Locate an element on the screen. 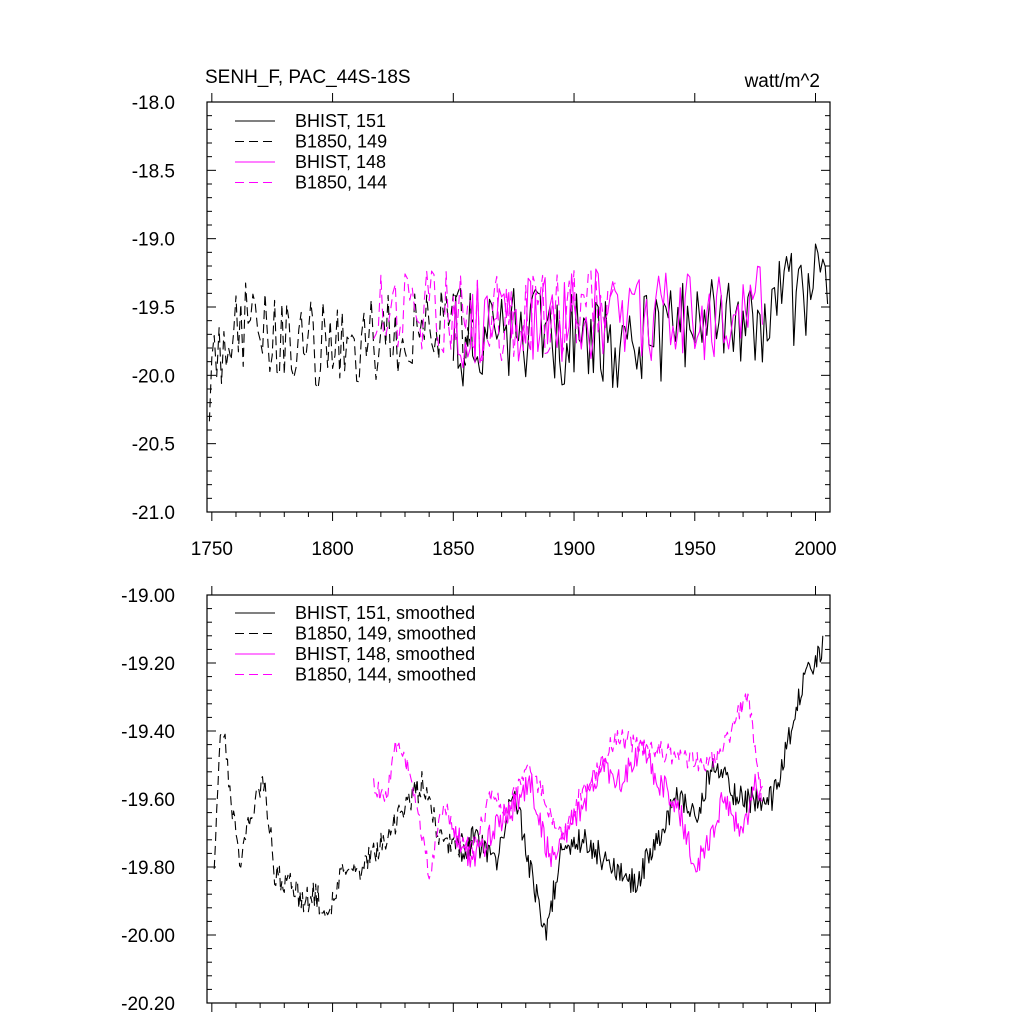 The width and height of the screenshot is (1024, 1024). x-tick-label: 1950 is located at coordinates (695, 549).